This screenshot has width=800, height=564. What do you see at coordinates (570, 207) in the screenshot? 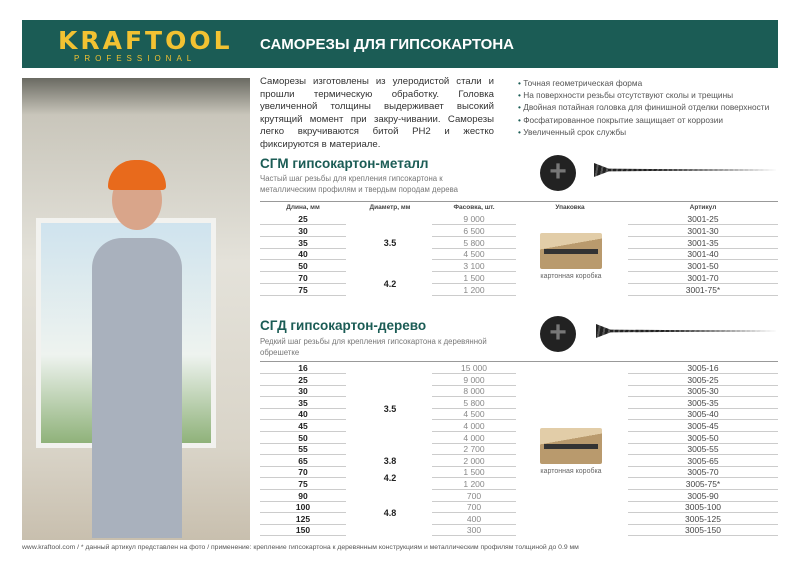
I see `col-packaging: Упаковка` at bounding box center [570, 207].